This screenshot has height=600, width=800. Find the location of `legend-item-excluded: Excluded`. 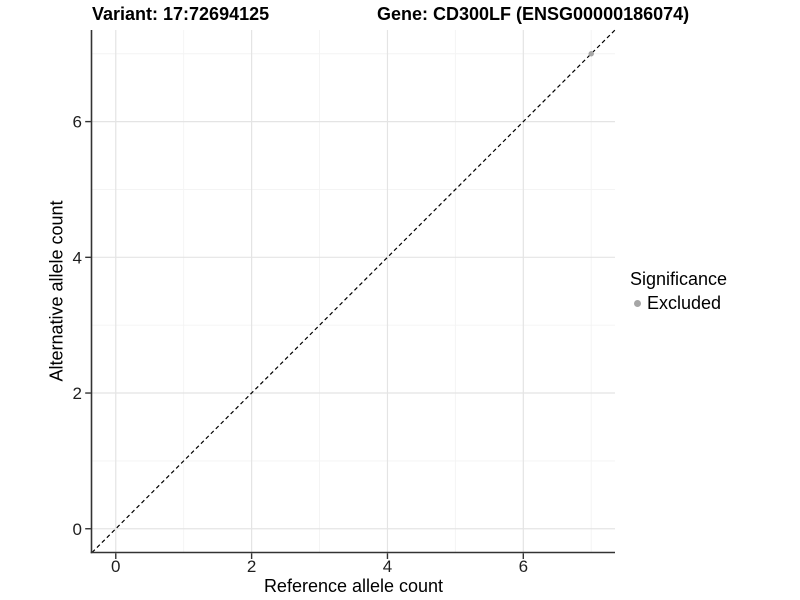

legend-item-excluded: Excluded is located at coordinates (678, 303).